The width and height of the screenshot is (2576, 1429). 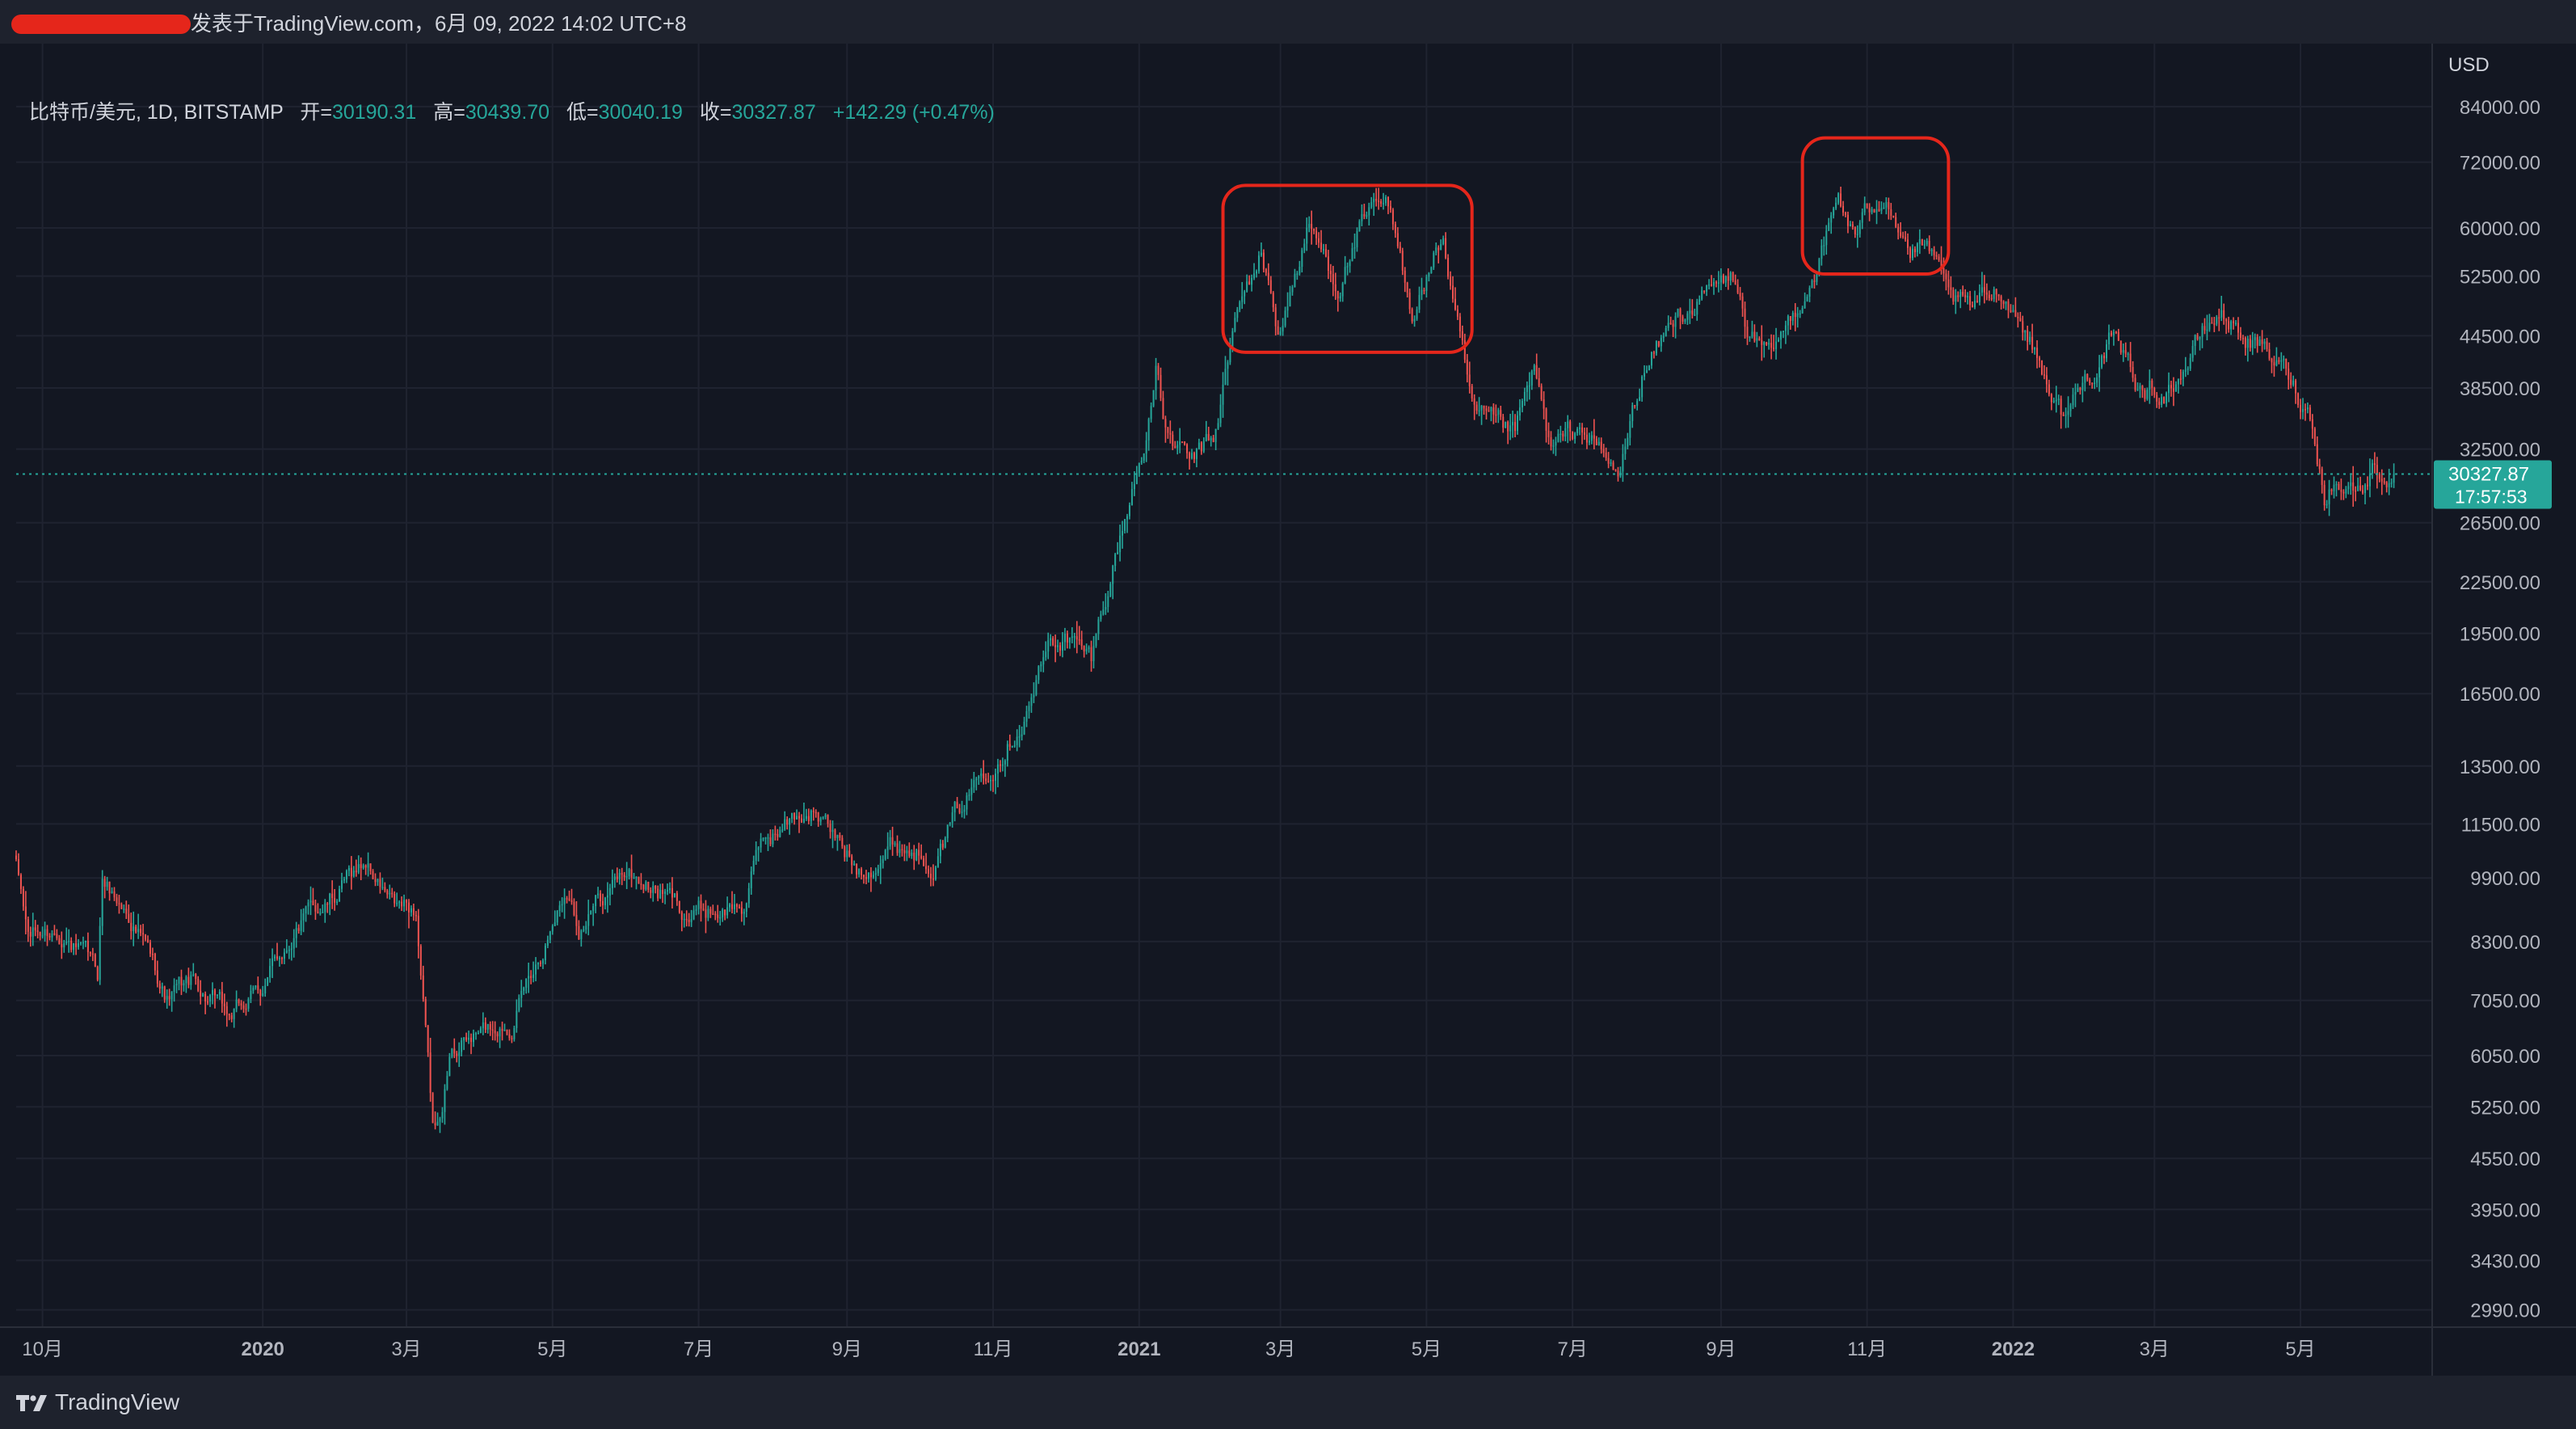 What do you see at coordinates (2300, 1349) in the screenshot?
I see `time-tick-label: 5月` at bounding box center [2300, 1349].